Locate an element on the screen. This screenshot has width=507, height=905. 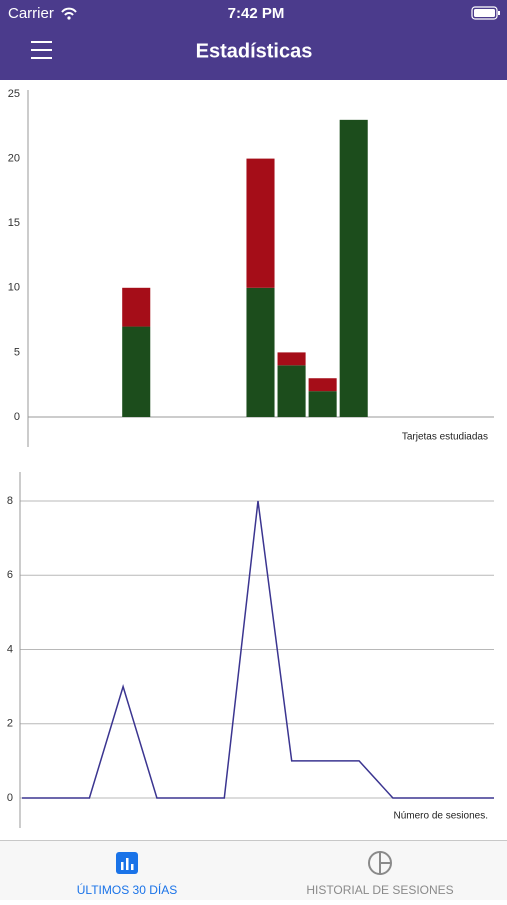
y-tick-label: 4 is located at coordinates (10, 649).